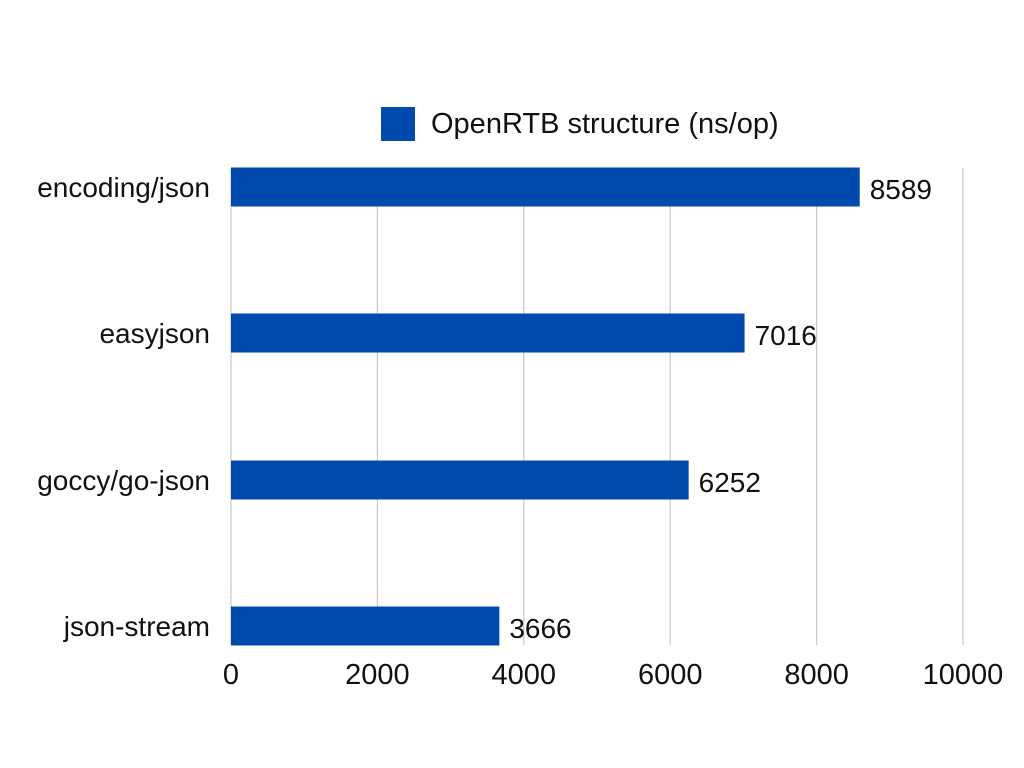 The image size is (1024, 768). What do you see at coordinates (377, 675) in the screenshot?
I see `x-tick-label: 2000` at bounding box center [377, 675].